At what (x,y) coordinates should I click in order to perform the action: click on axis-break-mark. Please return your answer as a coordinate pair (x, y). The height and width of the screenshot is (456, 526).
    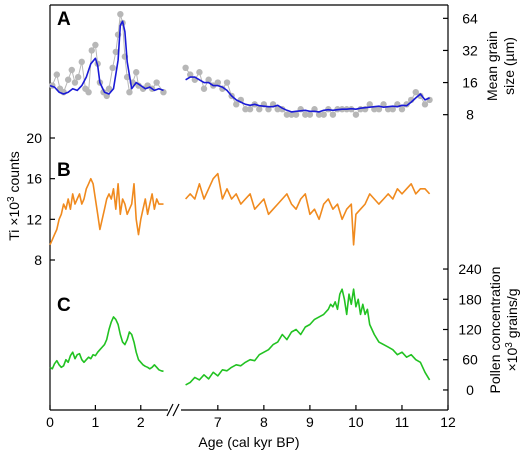
    Looking at the image, I should click on (173, 410).